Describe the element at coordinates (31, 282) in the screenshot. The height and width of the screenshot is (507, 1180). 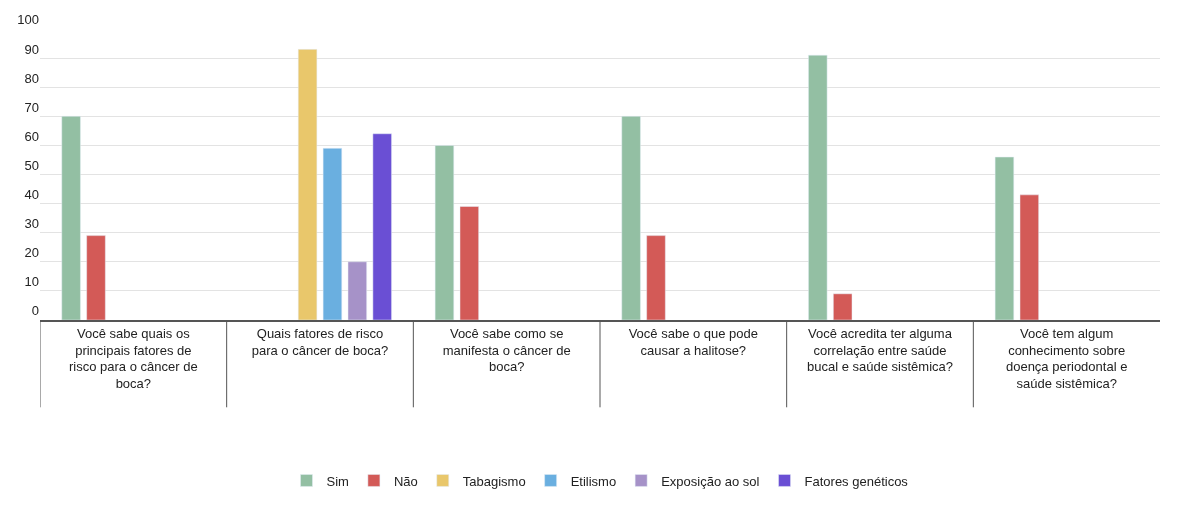
I see `y-tick-label: 10` at that location.